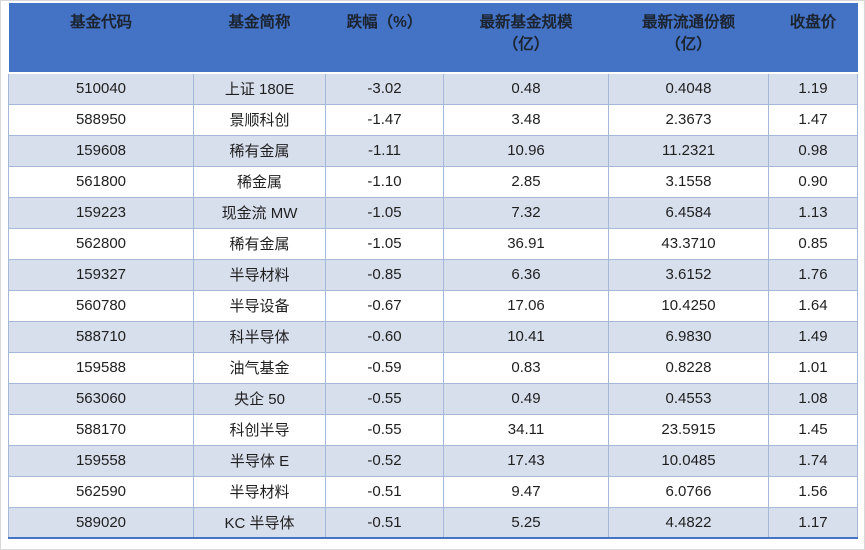 The height and width of the screenshot is (550, 865). I want to click on cell-decline-pct: -0.67, so click(384, 305).